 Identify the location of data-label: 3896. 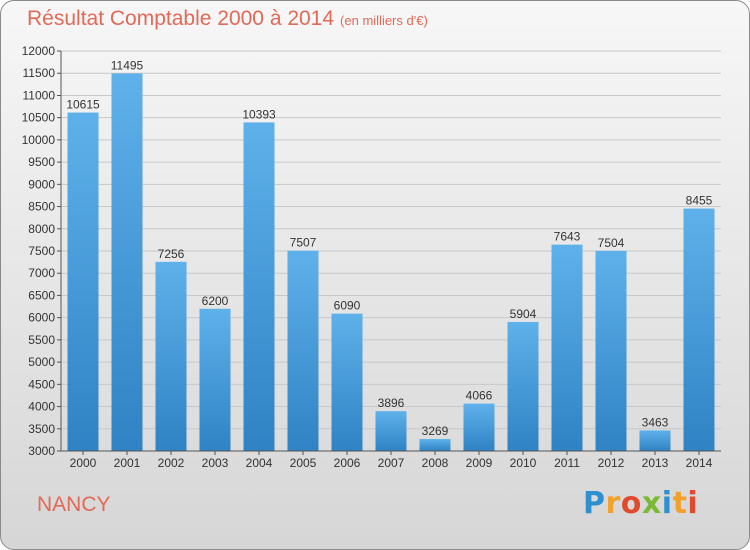
(391, 403).